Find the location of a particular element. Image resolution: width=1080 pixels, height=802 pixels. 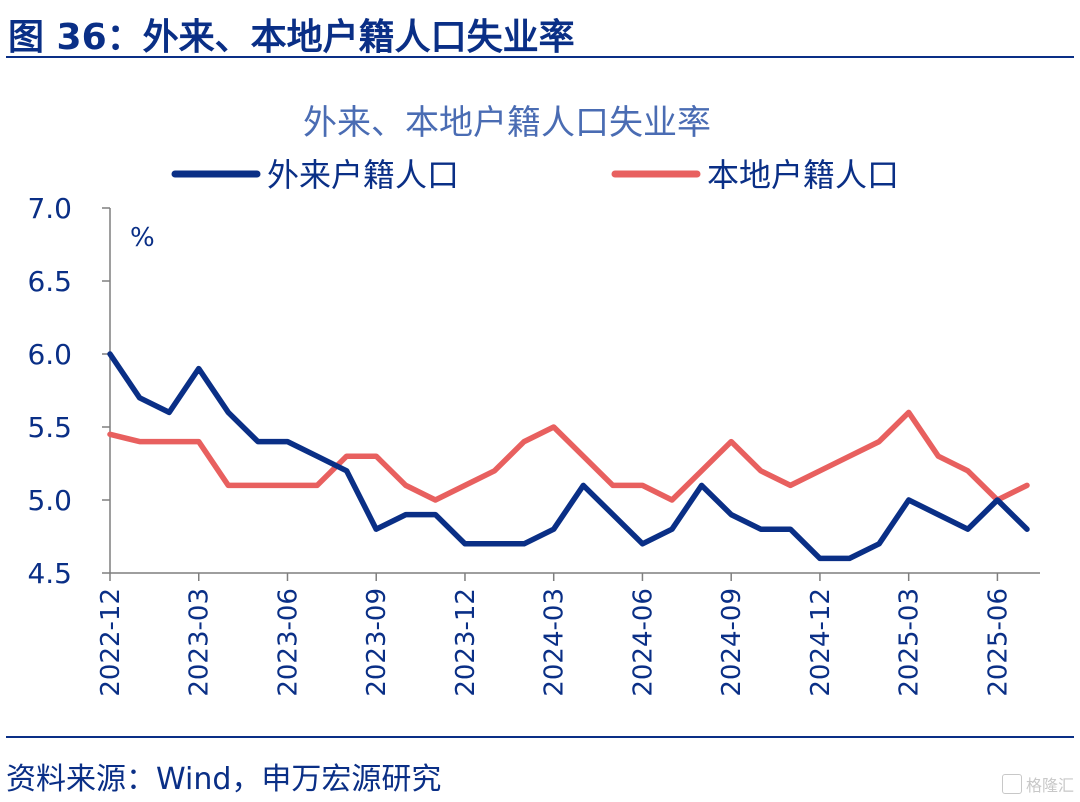

x-tick-label: 2023-03 is located at coordinates (200, 642).